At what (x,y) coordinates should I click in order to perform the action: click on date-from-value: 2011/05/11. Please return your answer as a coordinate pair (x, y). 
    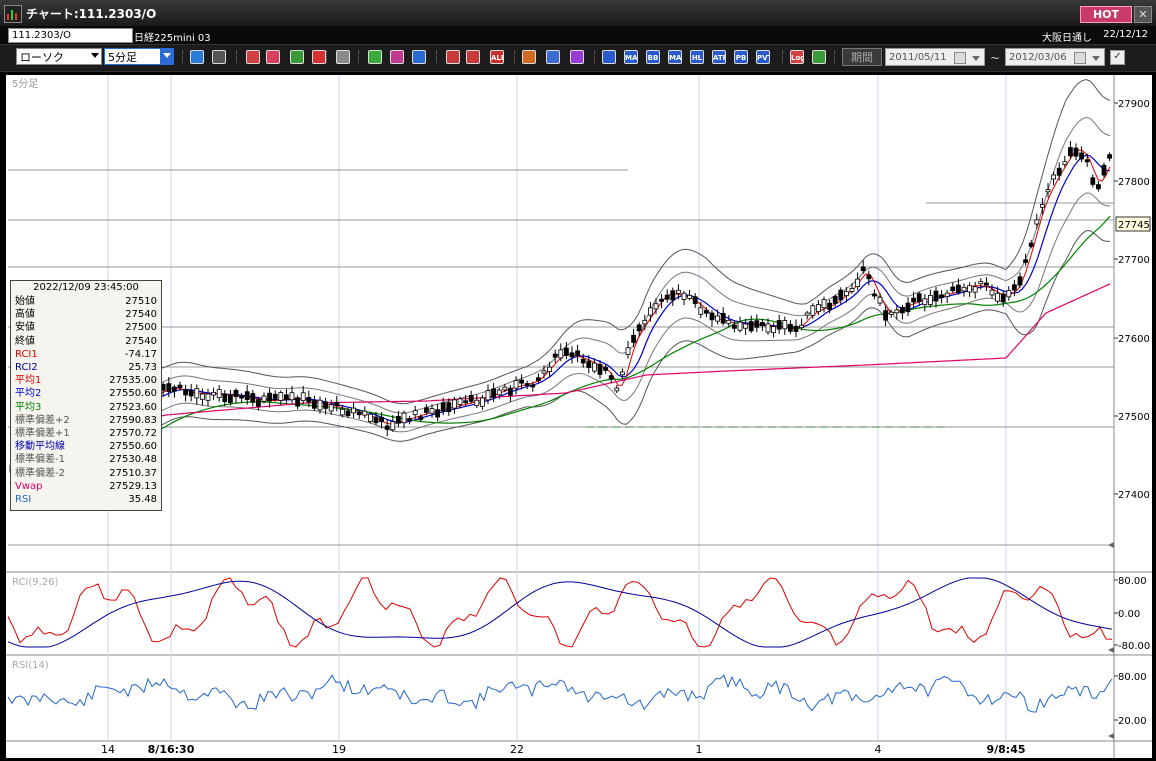
    Looking at the image, I should click on (918, 57).